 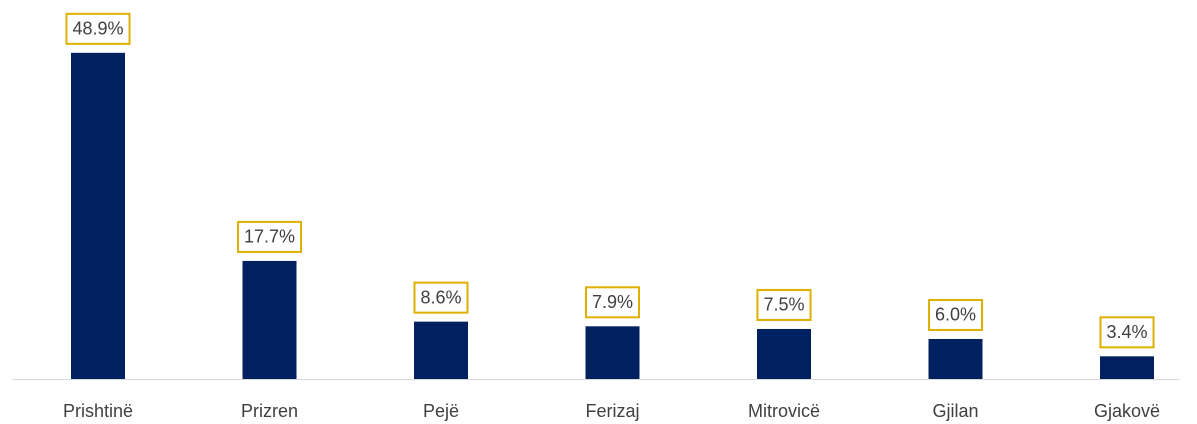 What do you see at coordinates (1127, 411) in the screenshot?
I see `x-tick-label: Gjakovë` at bounding box center [1127, 411].